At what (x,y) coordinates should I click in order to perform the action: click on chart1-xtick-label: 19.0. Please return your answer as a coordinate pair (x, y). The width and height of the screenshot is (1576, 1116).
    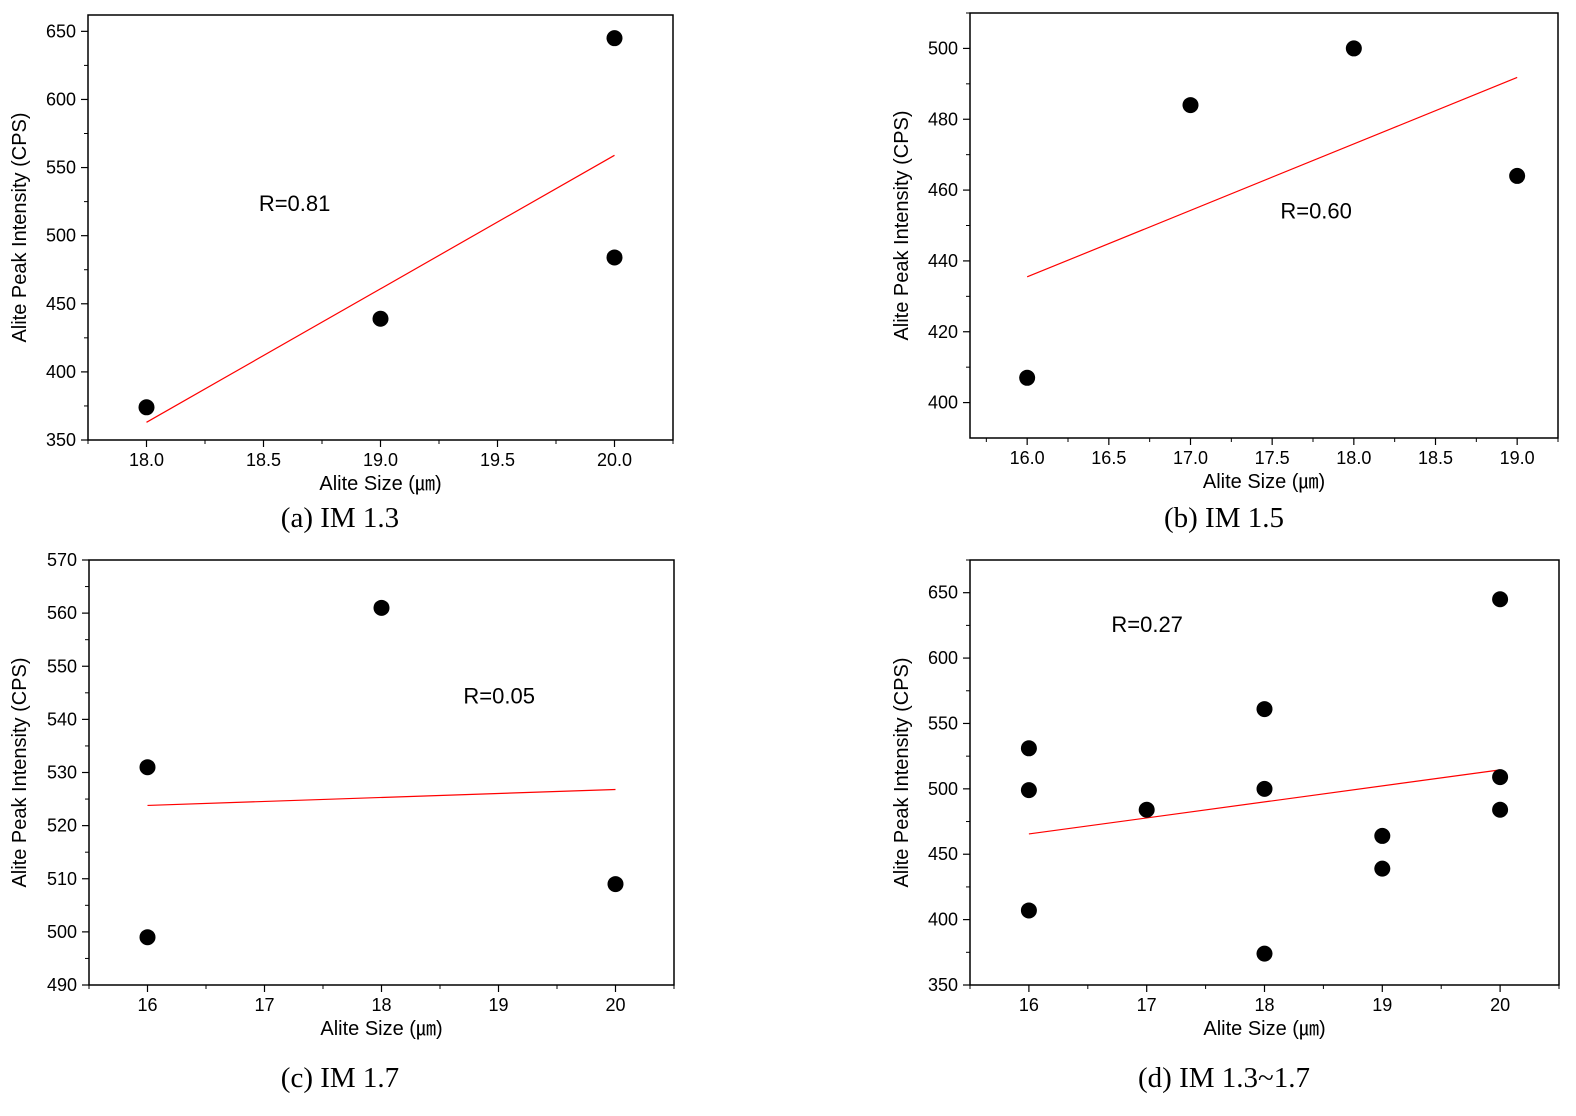
    Looking at the image, I should click on (1517, 458).